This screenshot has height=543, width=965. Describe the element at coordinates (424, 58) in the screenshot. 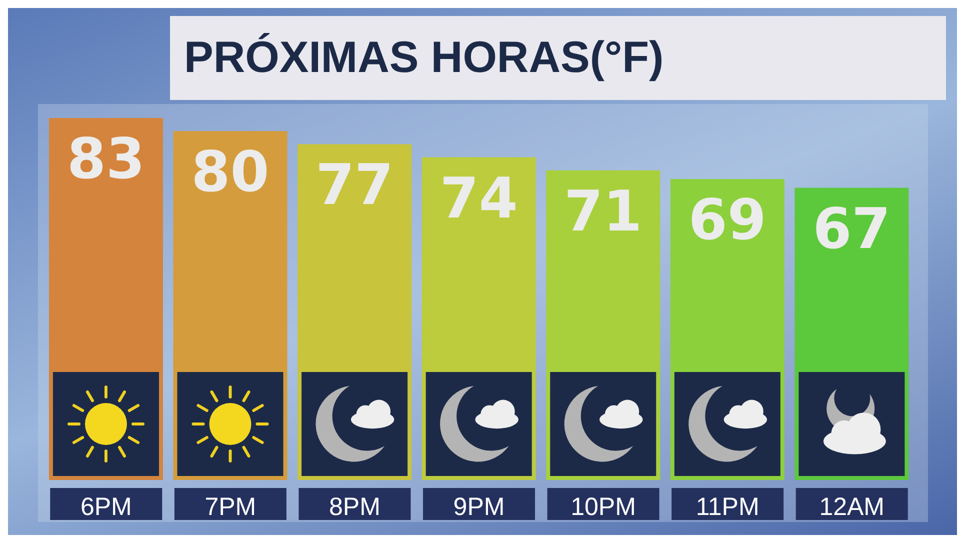

I see `chart-title: PRÓXIMAS HORAS(°F)` at that location.